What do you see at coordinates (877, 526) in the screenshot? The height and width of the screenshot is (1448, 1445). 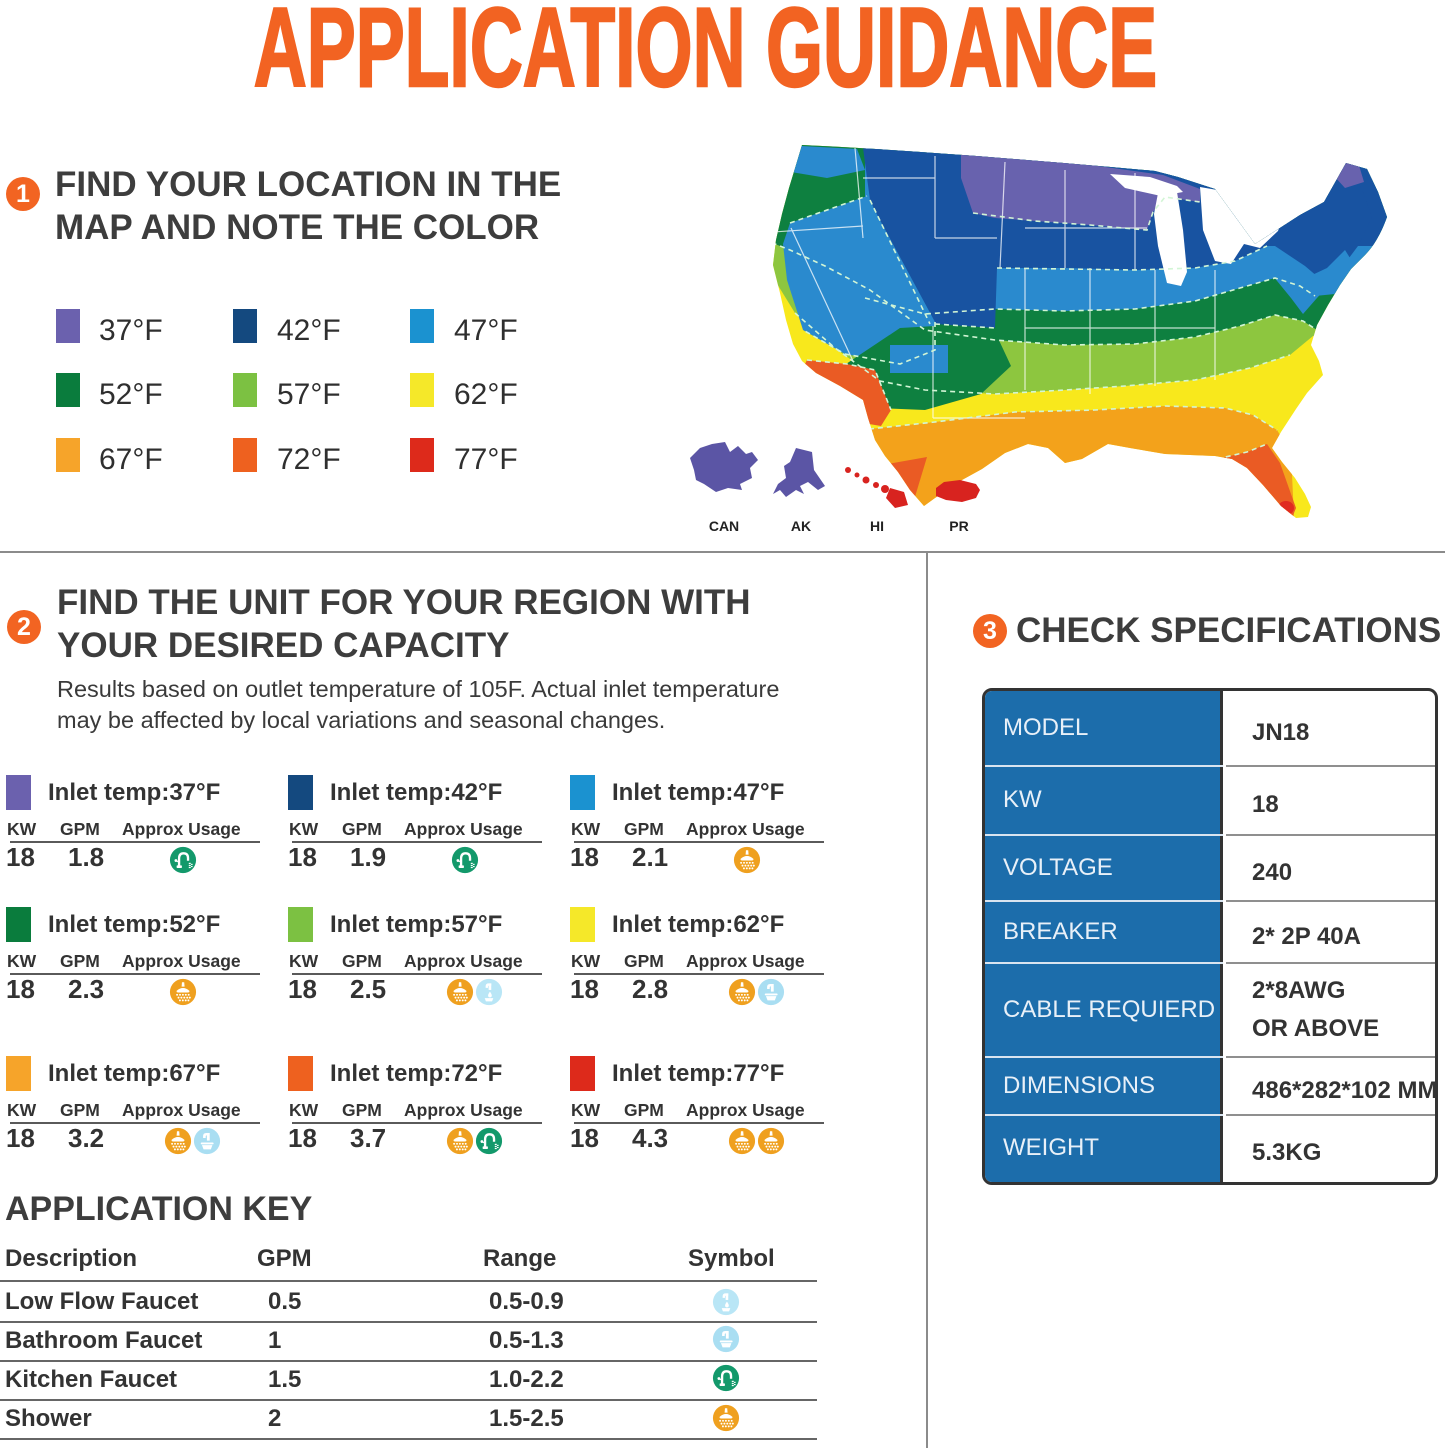 I see `svg-text: HI` at bounding box center [877, 526].